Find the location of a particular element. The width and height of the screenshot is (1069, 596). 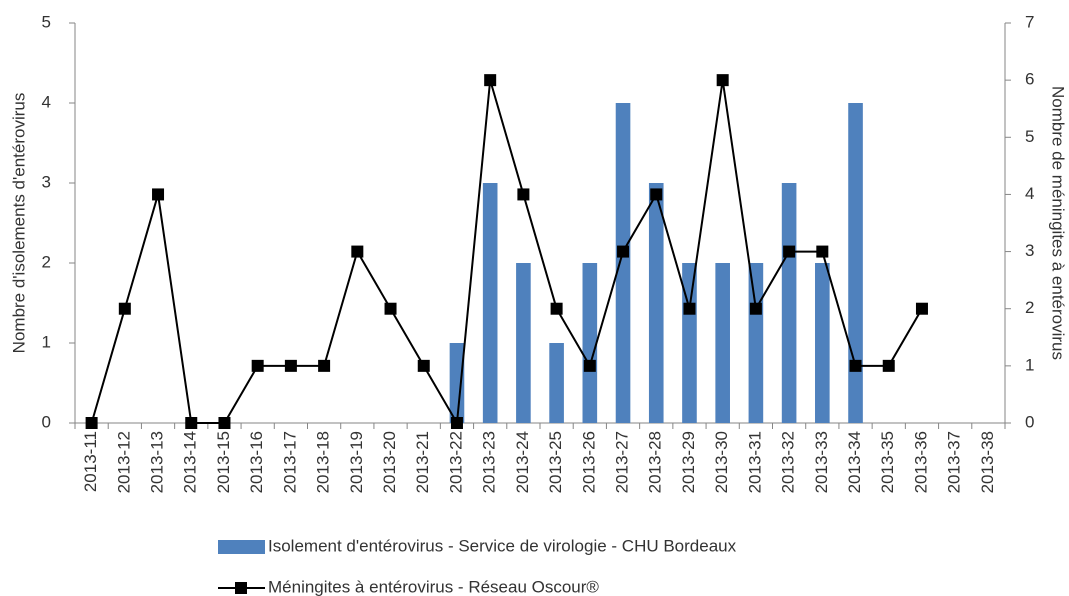

legend-swatch is located at coordinates (241, 547).